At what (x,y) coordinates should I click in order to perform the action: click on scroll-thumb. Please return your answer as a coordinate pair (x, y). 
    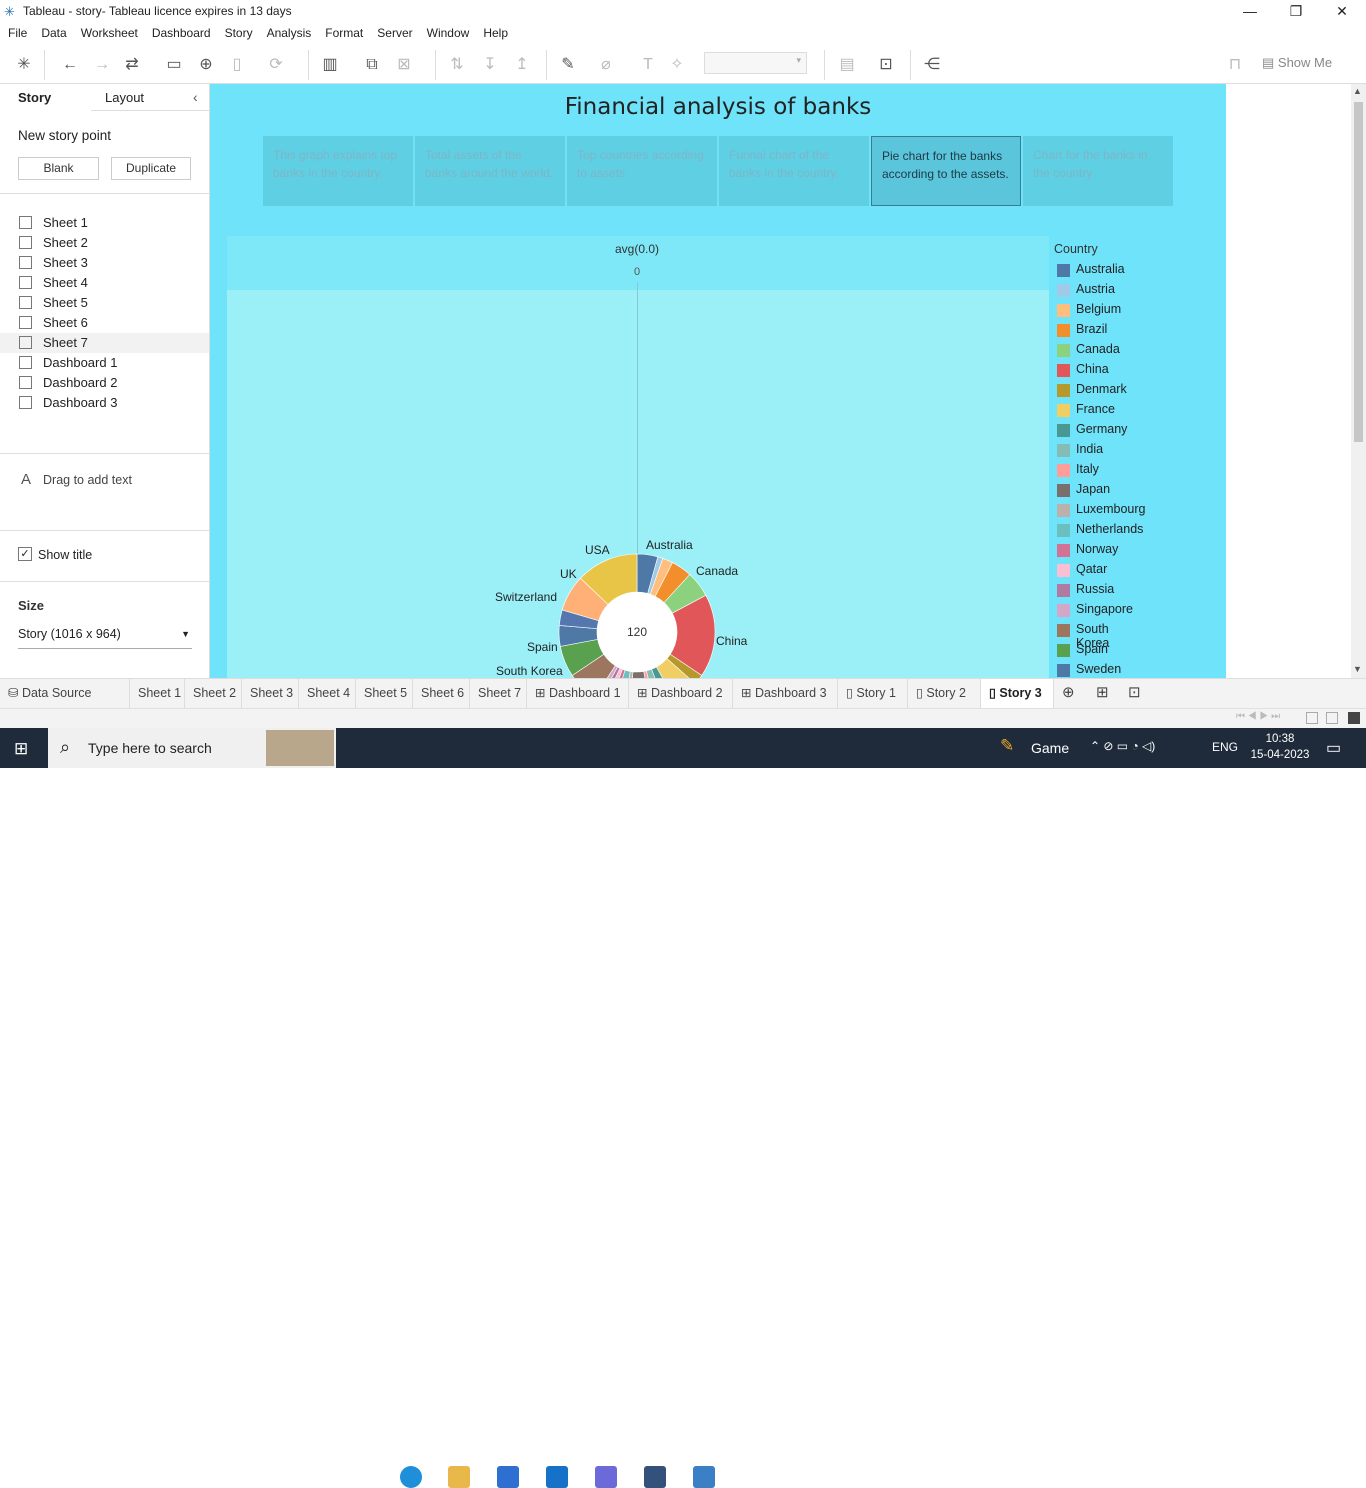
    Looking at the image, I should click on (1358, 272).